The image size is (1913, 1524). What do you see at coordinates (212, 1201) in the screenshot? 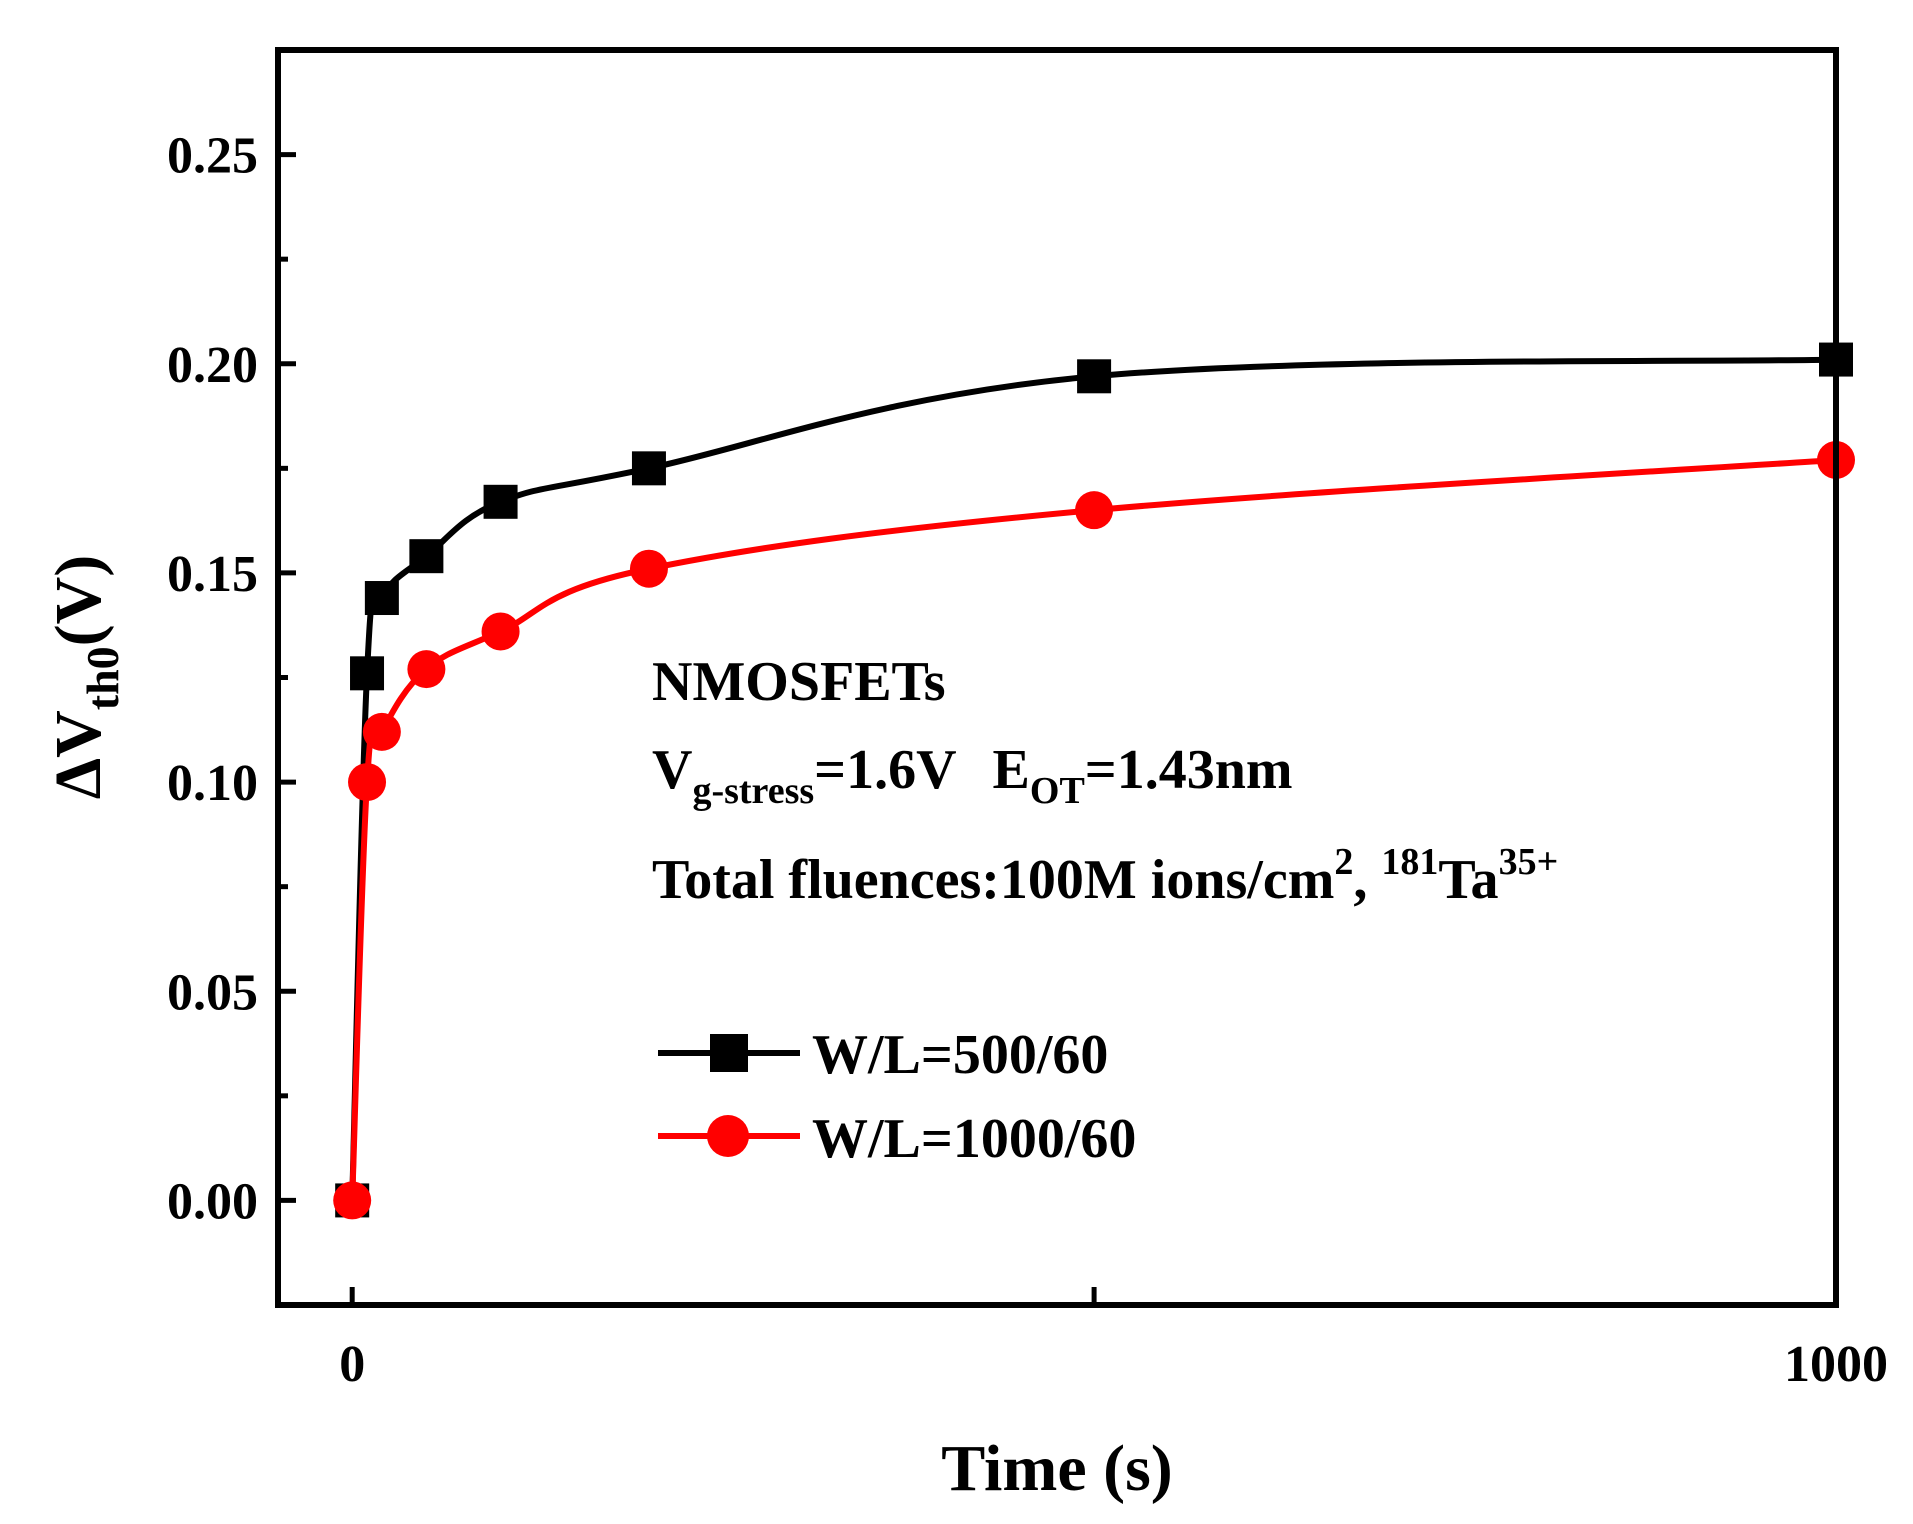
I see `y-tick-label: 0.00` at bounding box center [212, 1201].